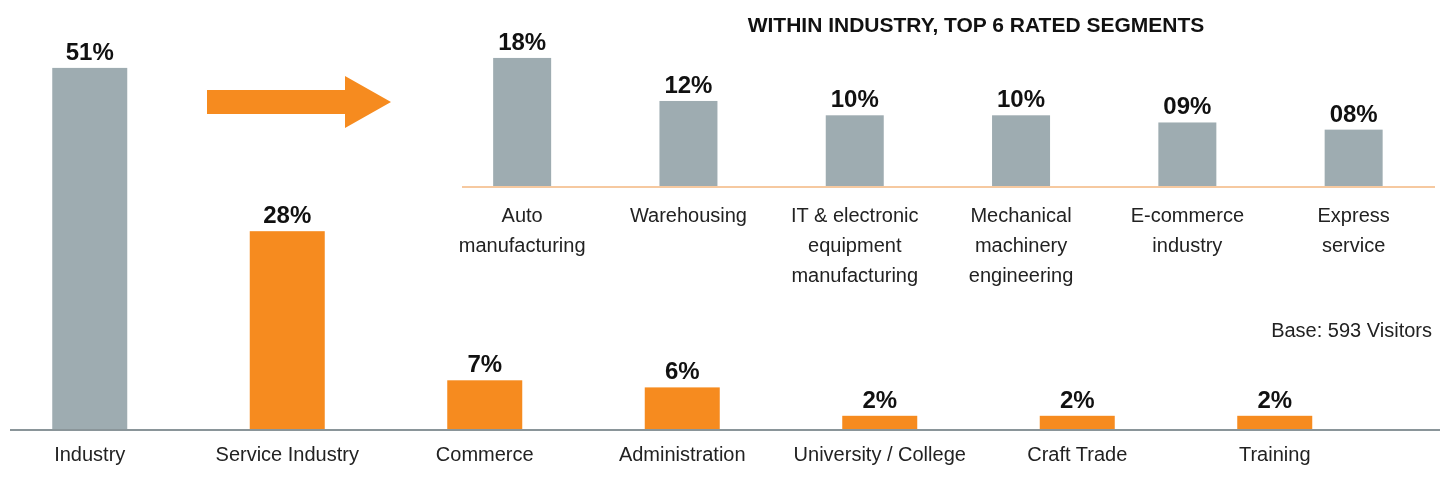 This screenshot has width=1450, height=477. Describe the element at coordinates (976, 24) in the screenshot. I see `chart-title: WITHIN INDUSTRY, TOP 6 RATED SEGMENTS` at that location.